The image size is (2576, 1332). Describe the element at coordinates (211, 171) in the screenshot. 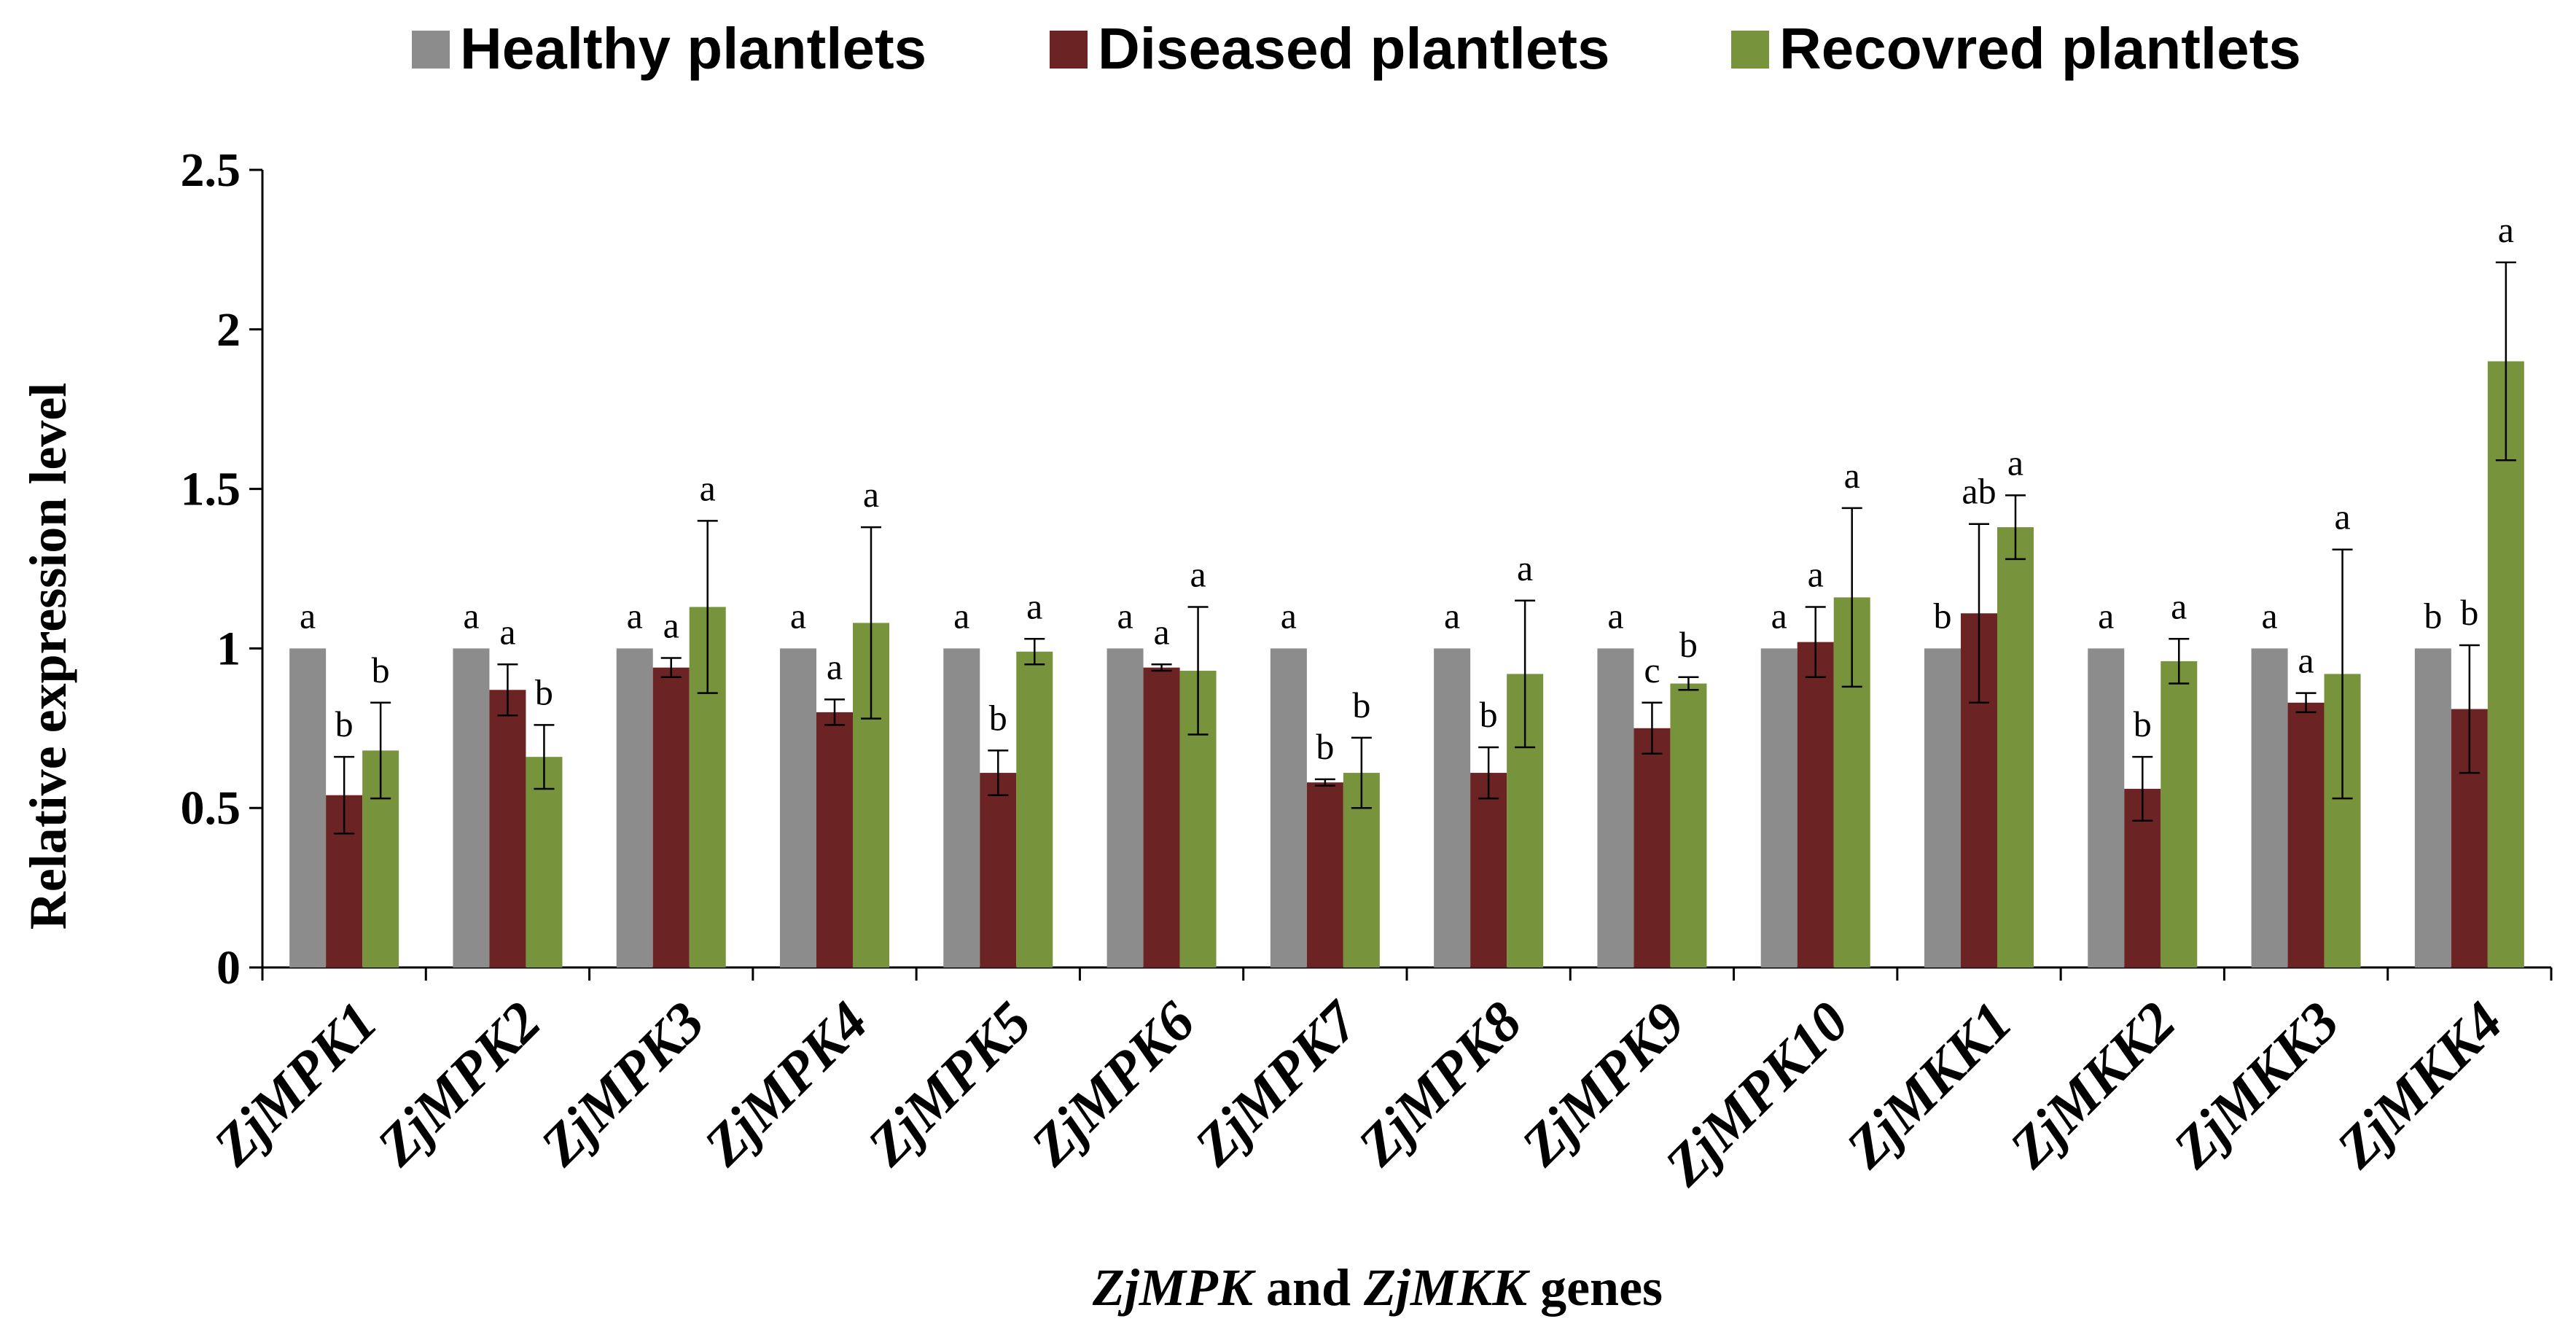

I see `y-tick-label: 2.5` at that location.